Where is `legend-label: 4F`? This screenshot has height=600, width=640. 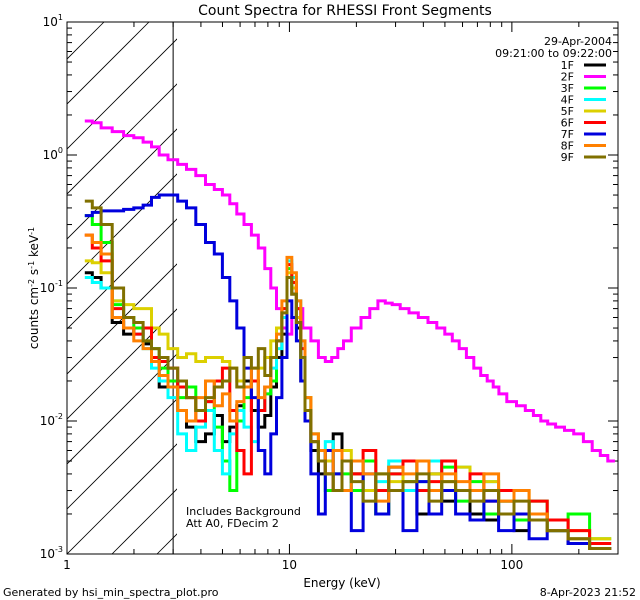
legend-label: 4F is located at coordinates (567, 100).